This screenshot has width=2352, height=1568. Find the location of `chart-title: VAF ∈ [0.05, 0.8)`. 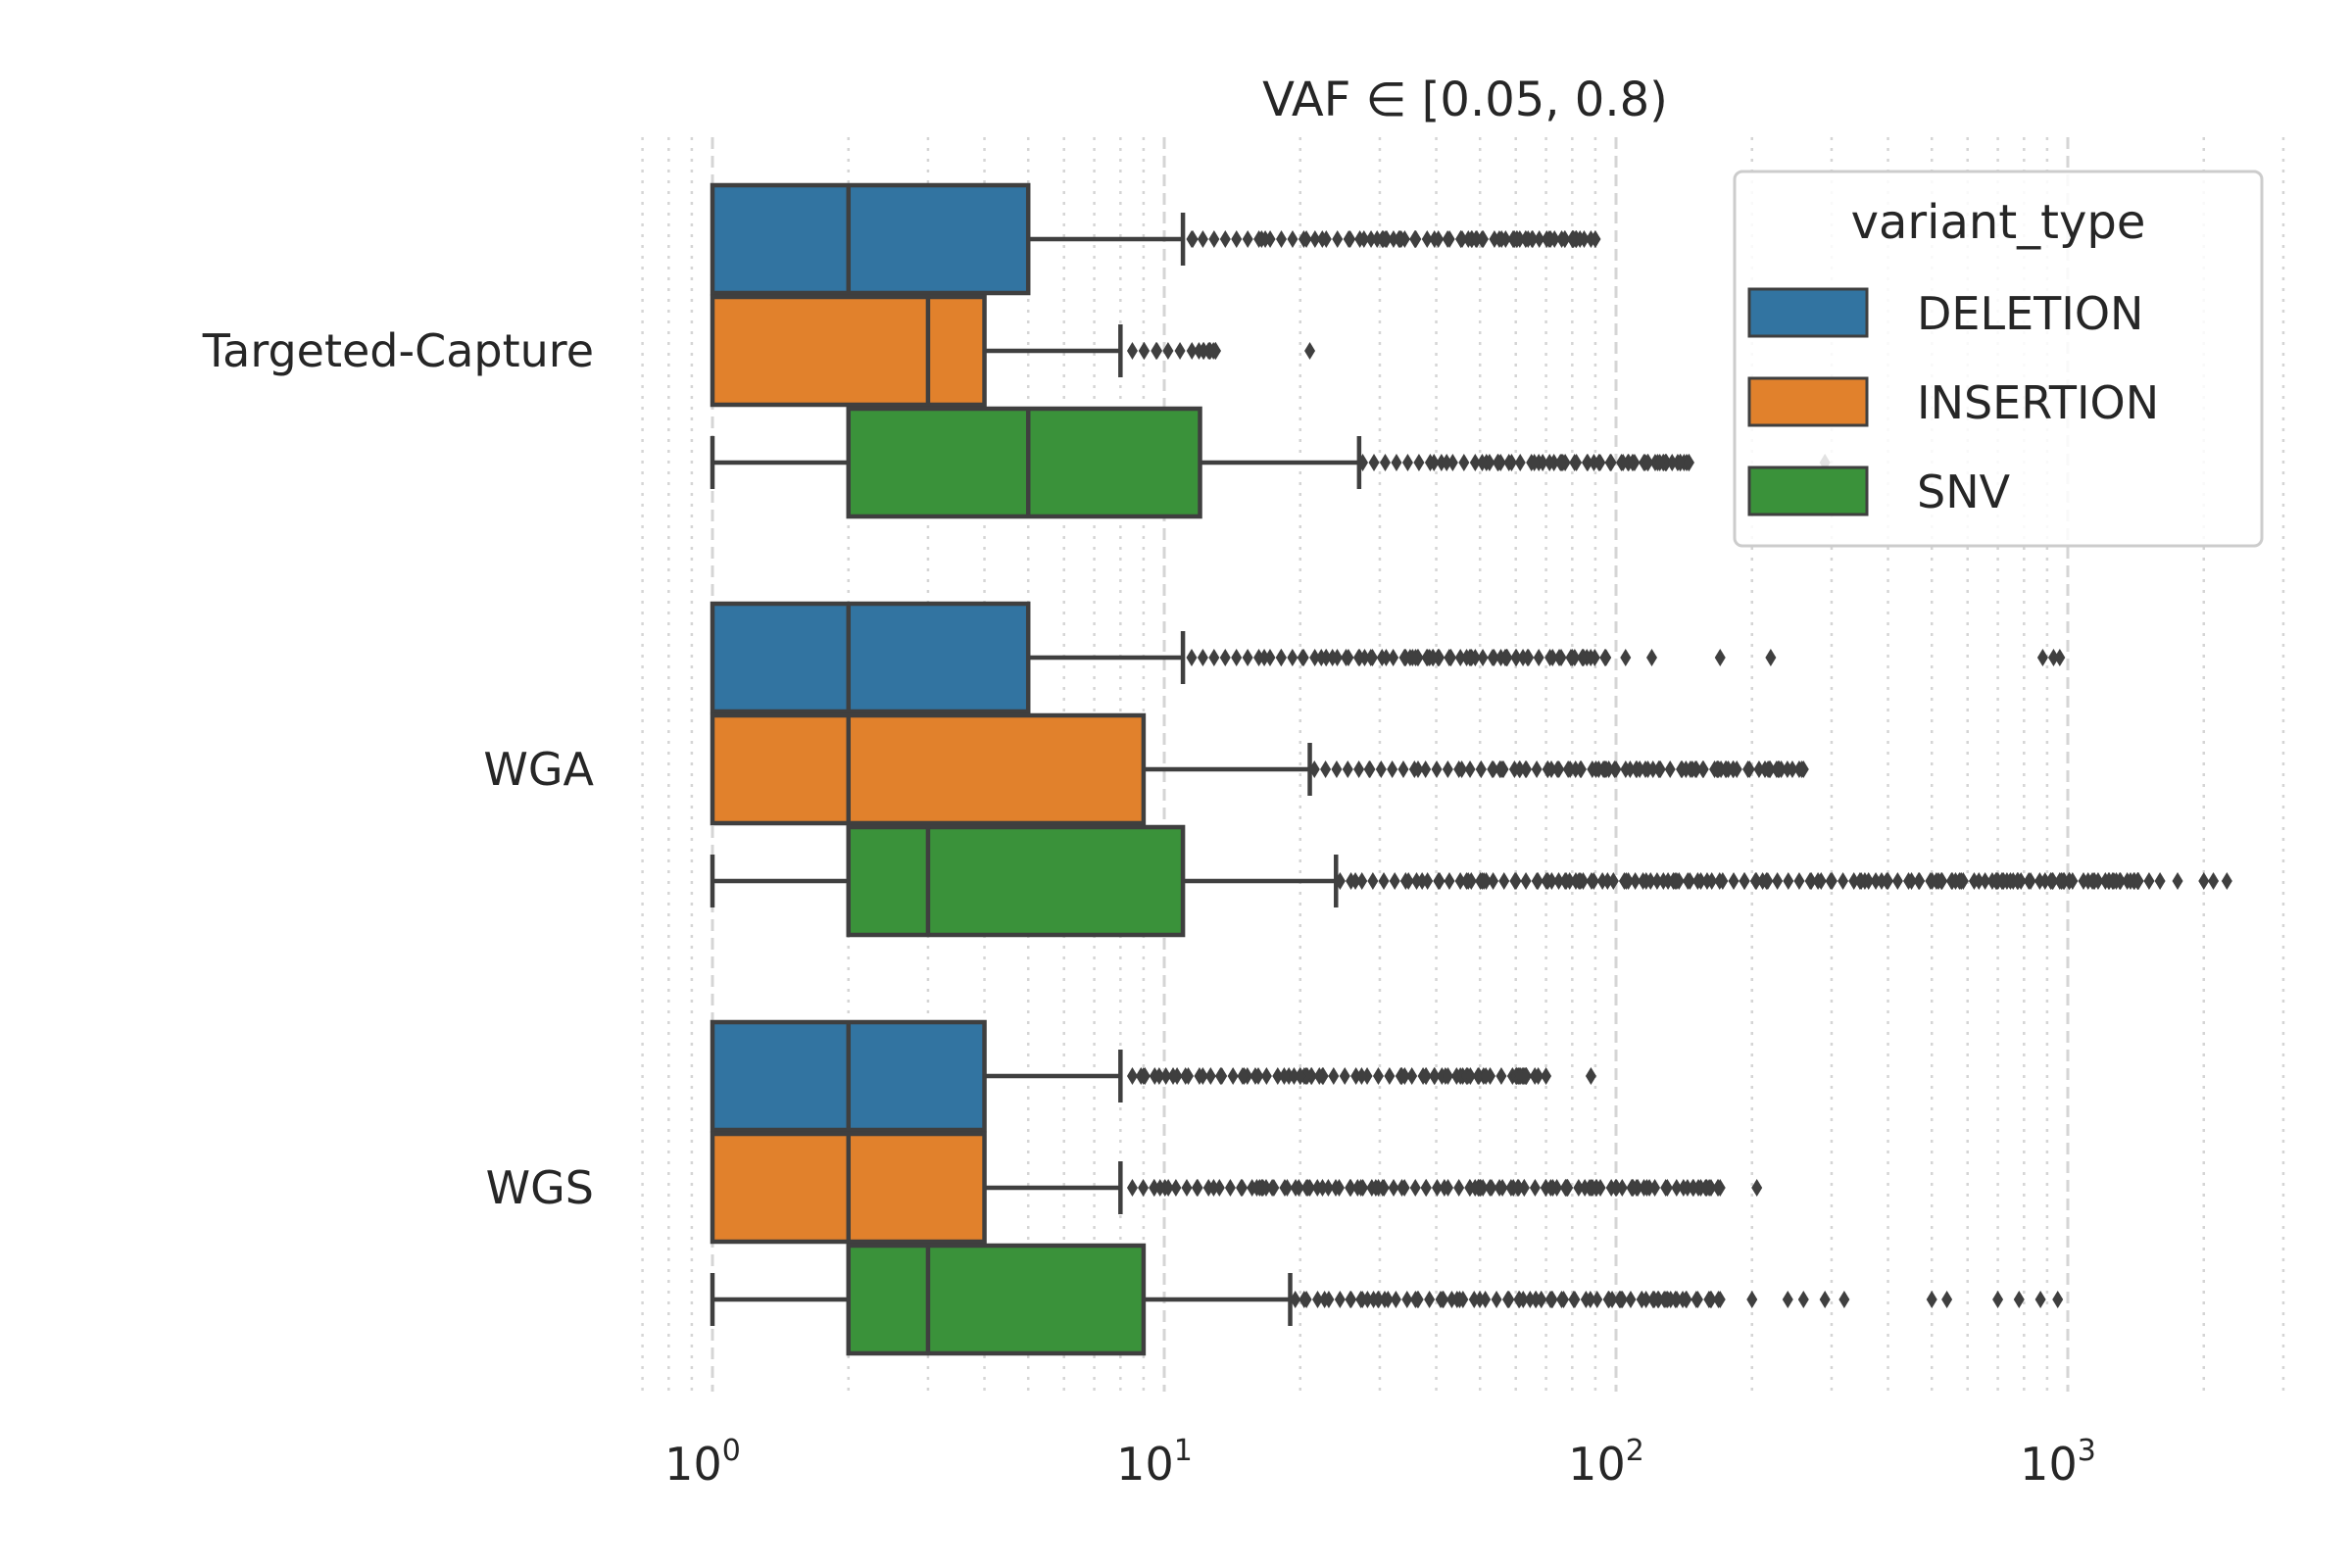

chart-title: VAF ∈ [0.05, 0.8) is located at coordinates (1465, 100).